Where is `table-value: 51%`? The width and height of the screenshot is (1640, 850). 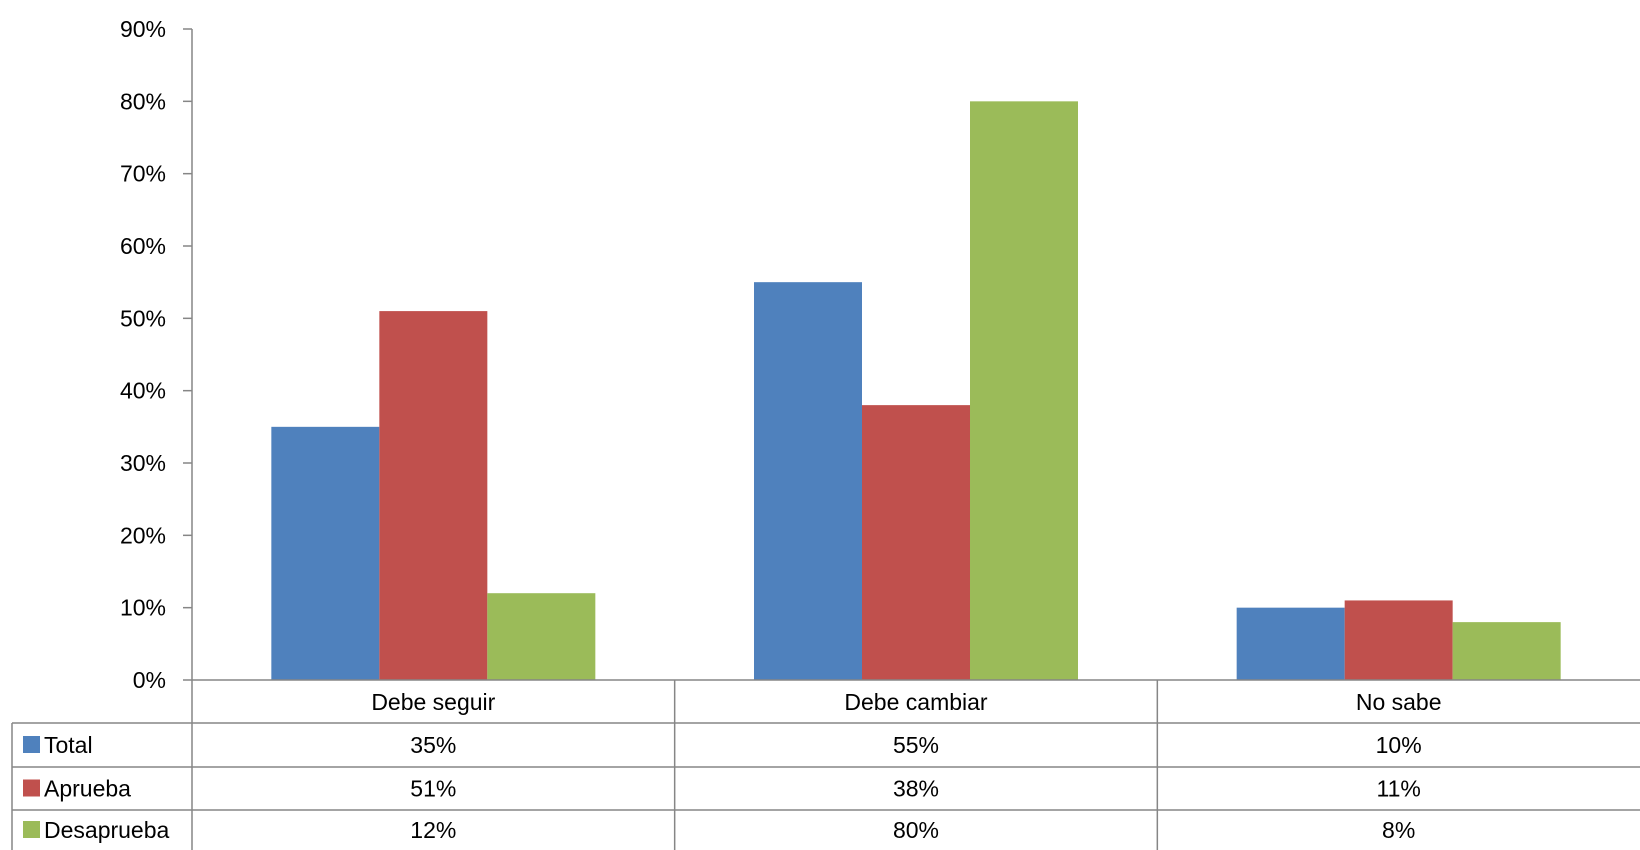 table-value: 51% is located at coordinates (433, 789).